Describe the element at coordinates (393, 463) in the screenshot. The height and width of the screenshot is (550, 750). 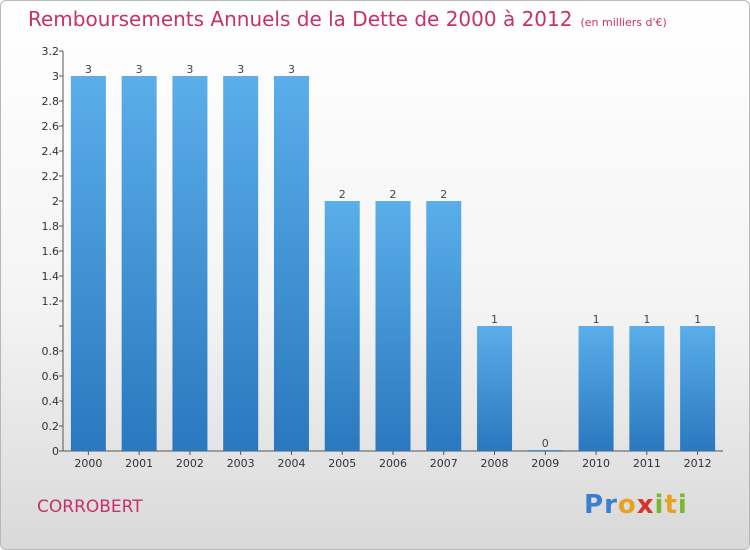
I see `x-tick-label: 2006` at that location.